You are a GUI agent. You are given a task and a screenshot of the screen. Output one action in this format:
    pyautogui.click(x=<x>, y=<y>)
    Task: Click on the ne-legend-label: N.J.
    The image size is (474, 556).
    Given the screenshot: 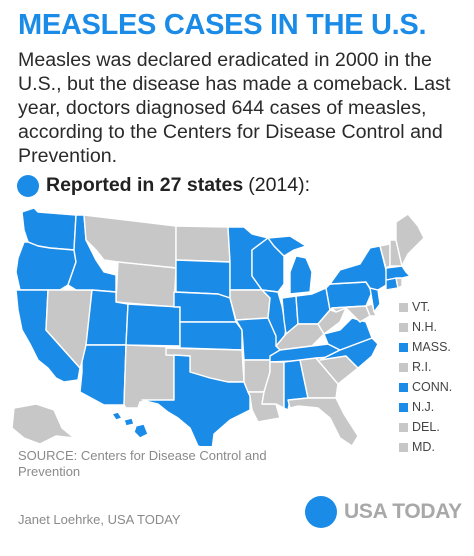 What is the action you would take?
    pyautogui.click(x=423, y=407)
    